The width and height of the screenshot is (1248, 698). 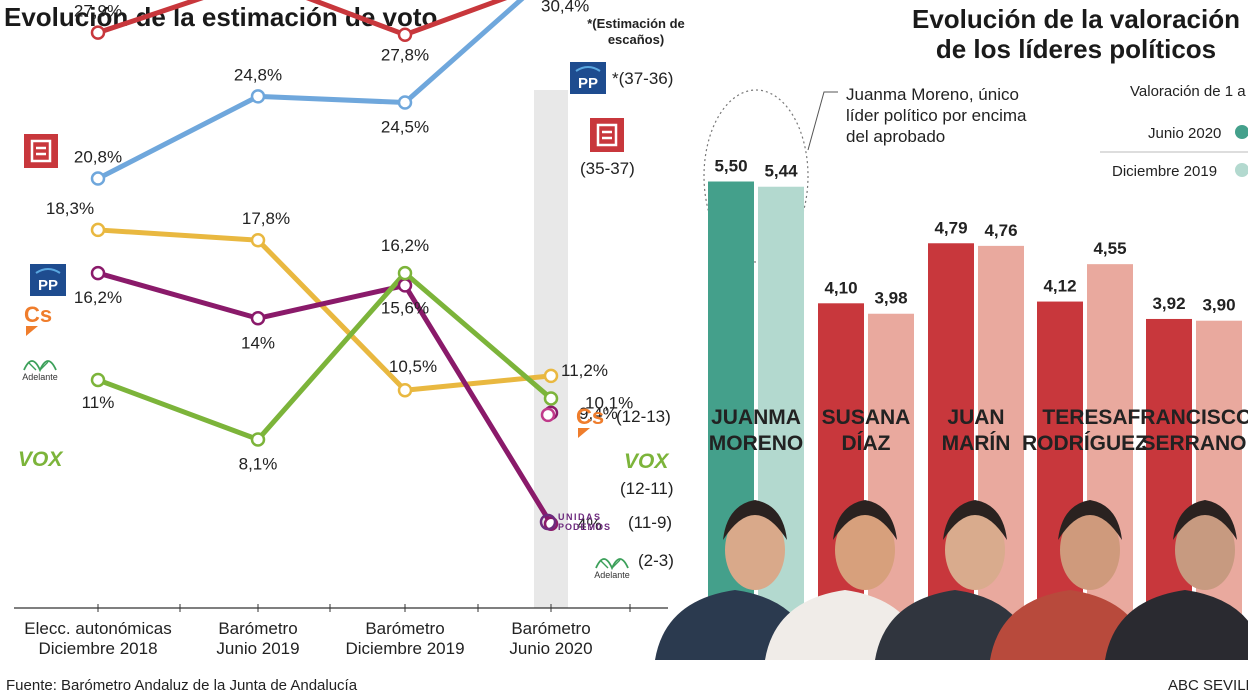 What do you see at coordinates (950, 227) in the screenshot?
I see `bar-value-label: 4,79` at bounding box center [950, 227].